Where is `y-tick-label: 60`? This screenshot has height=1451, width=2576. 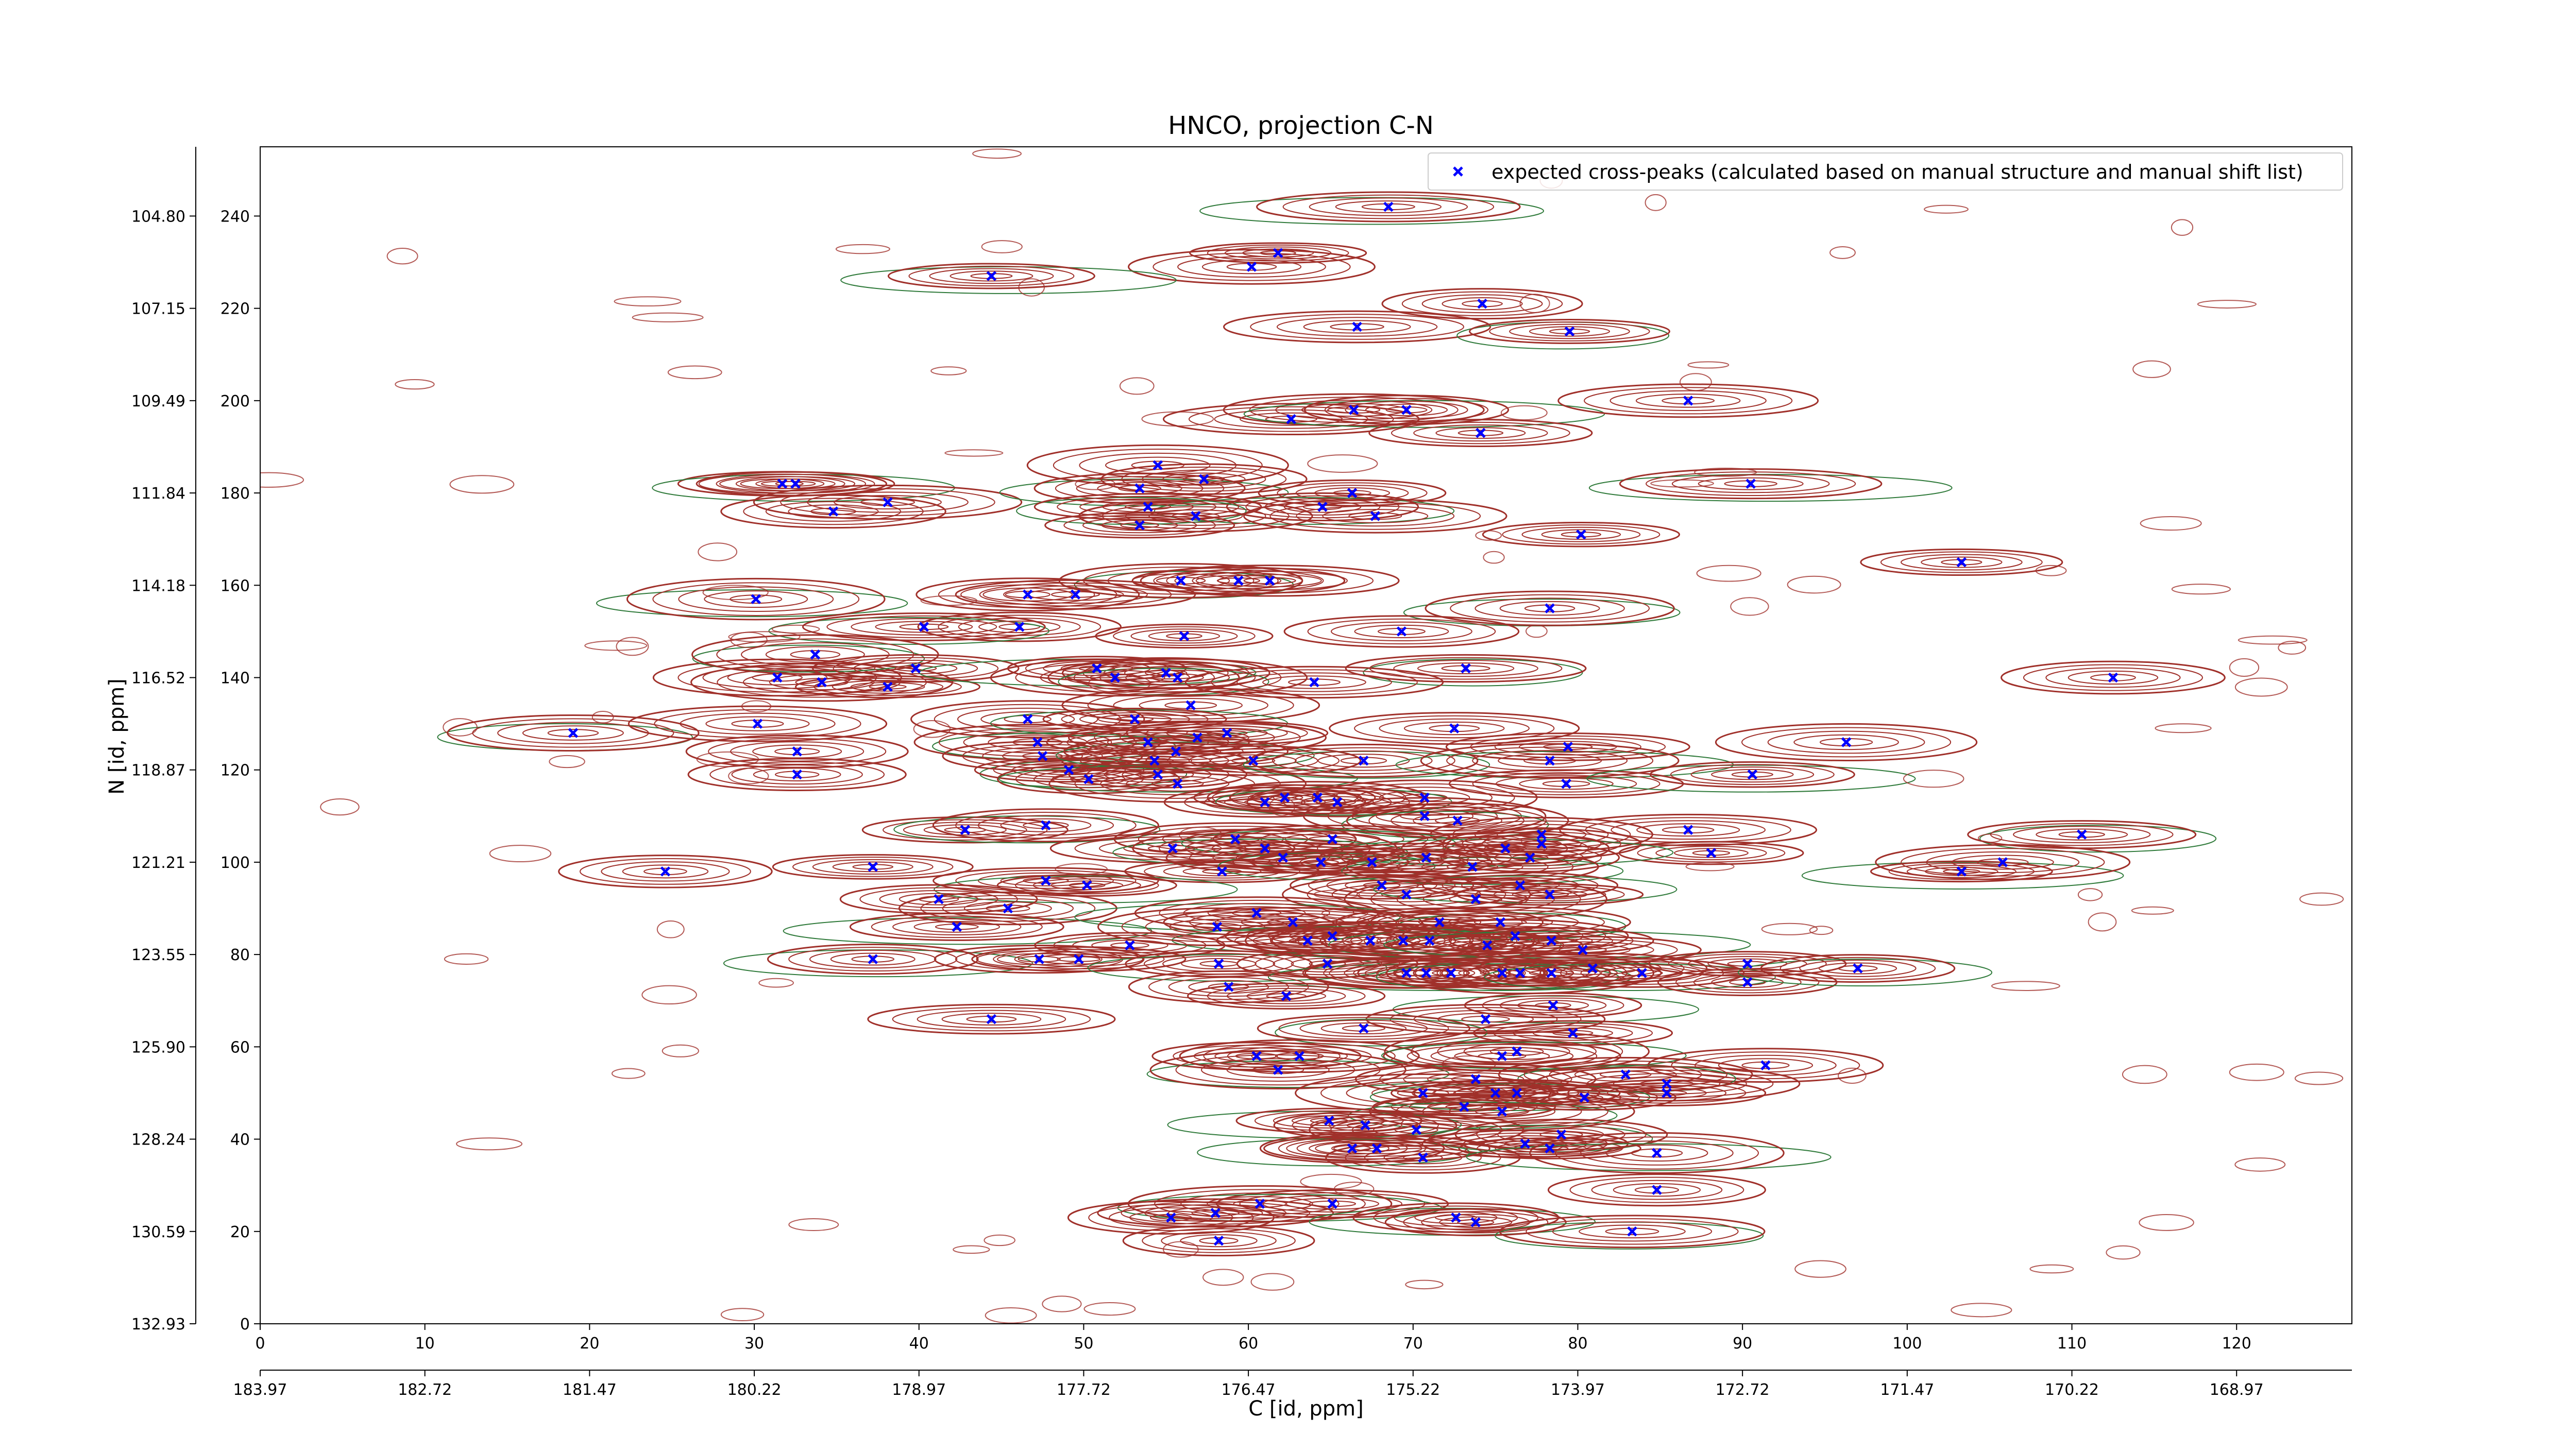
y-tick-label: 60 is located at coordinates (240, 1047).